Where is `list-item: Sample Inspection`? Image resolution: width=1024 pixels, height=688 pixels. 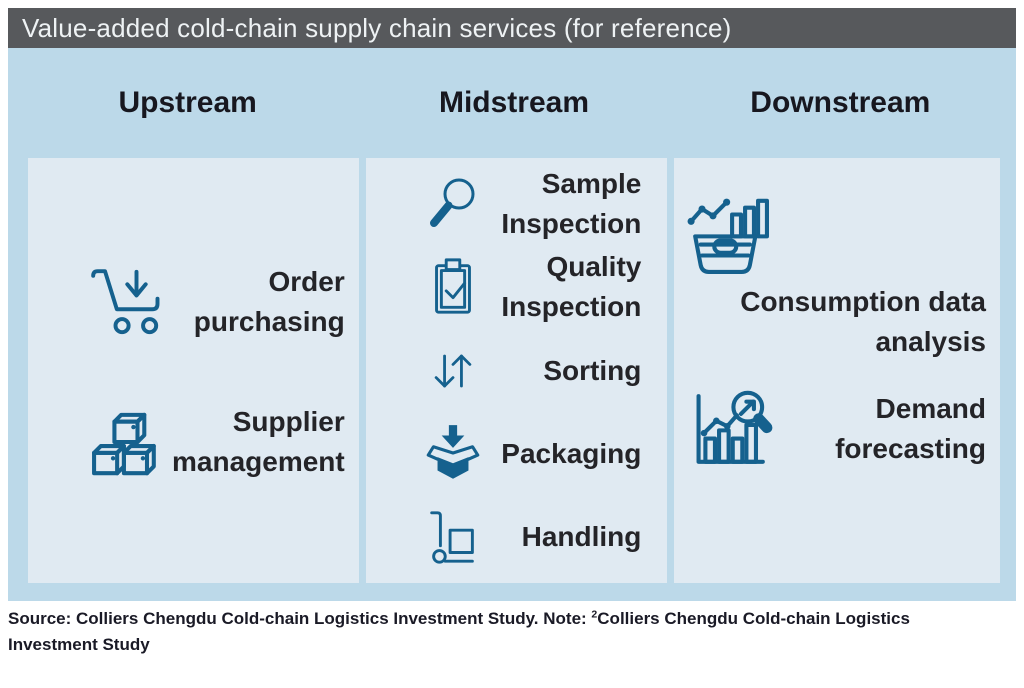
list-item: Sample Inspection is located at coordinates (517, 203).